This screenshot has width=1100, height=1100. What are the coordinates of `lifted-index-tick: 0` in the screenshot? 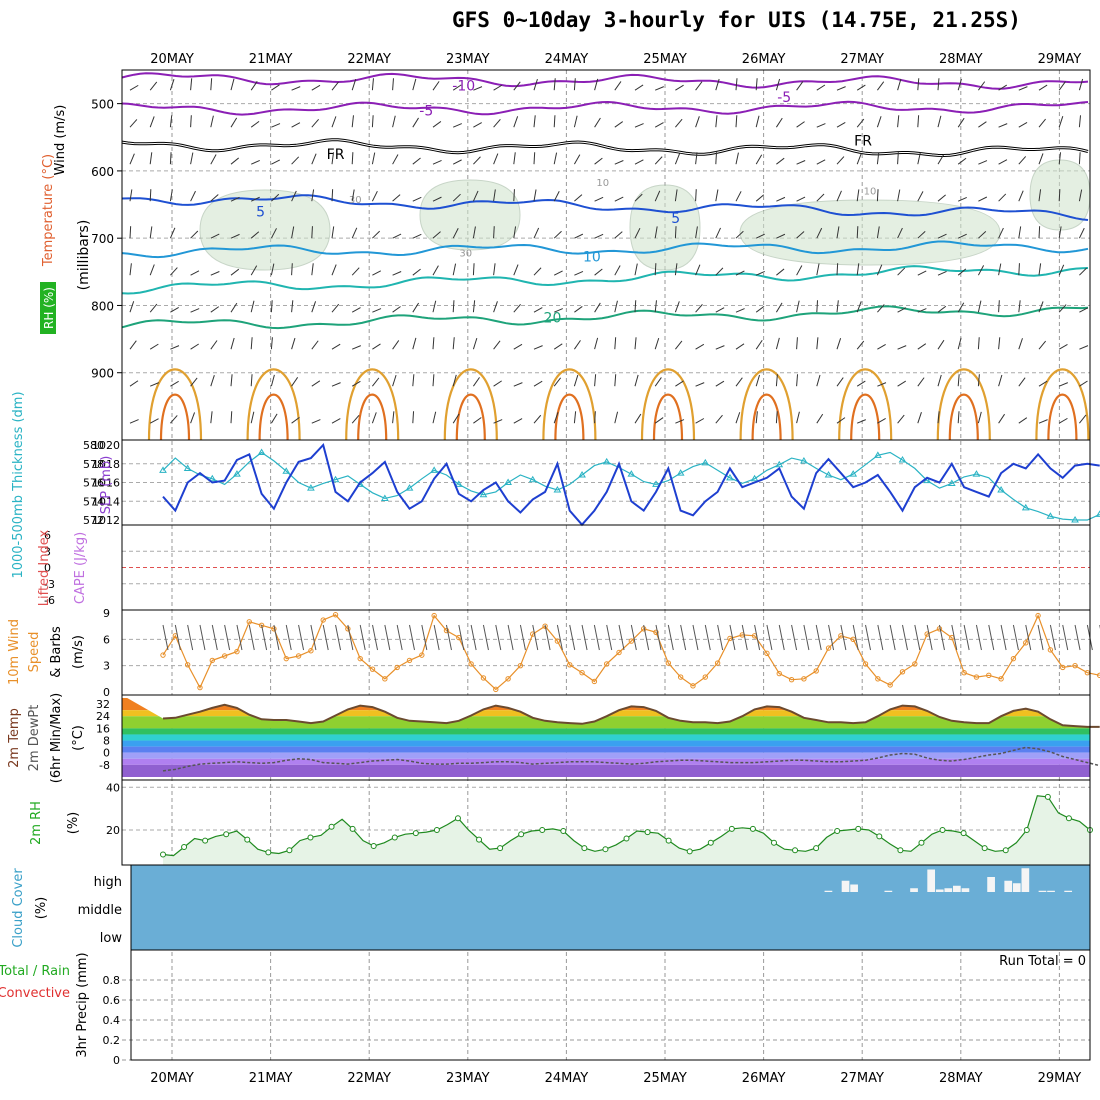 It's located at (47, 568).